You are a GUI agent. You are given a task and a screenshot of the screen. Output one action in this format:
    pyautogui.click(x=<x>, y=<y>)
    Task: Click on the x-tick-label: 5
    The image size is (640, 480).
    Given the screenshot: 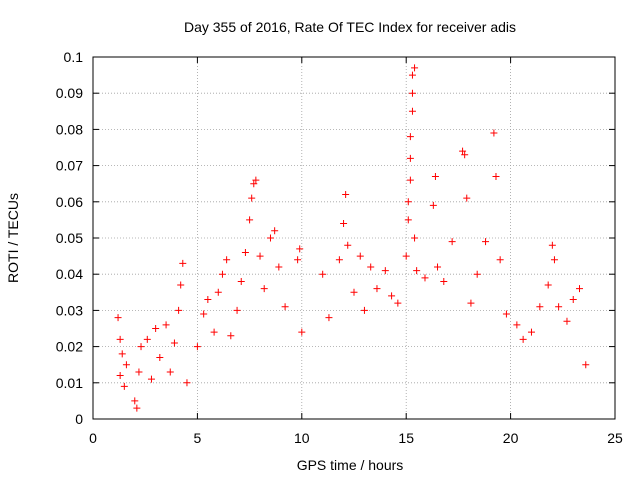 What is the action you would take?
    pyautogui.click(x=198, y=438)
    